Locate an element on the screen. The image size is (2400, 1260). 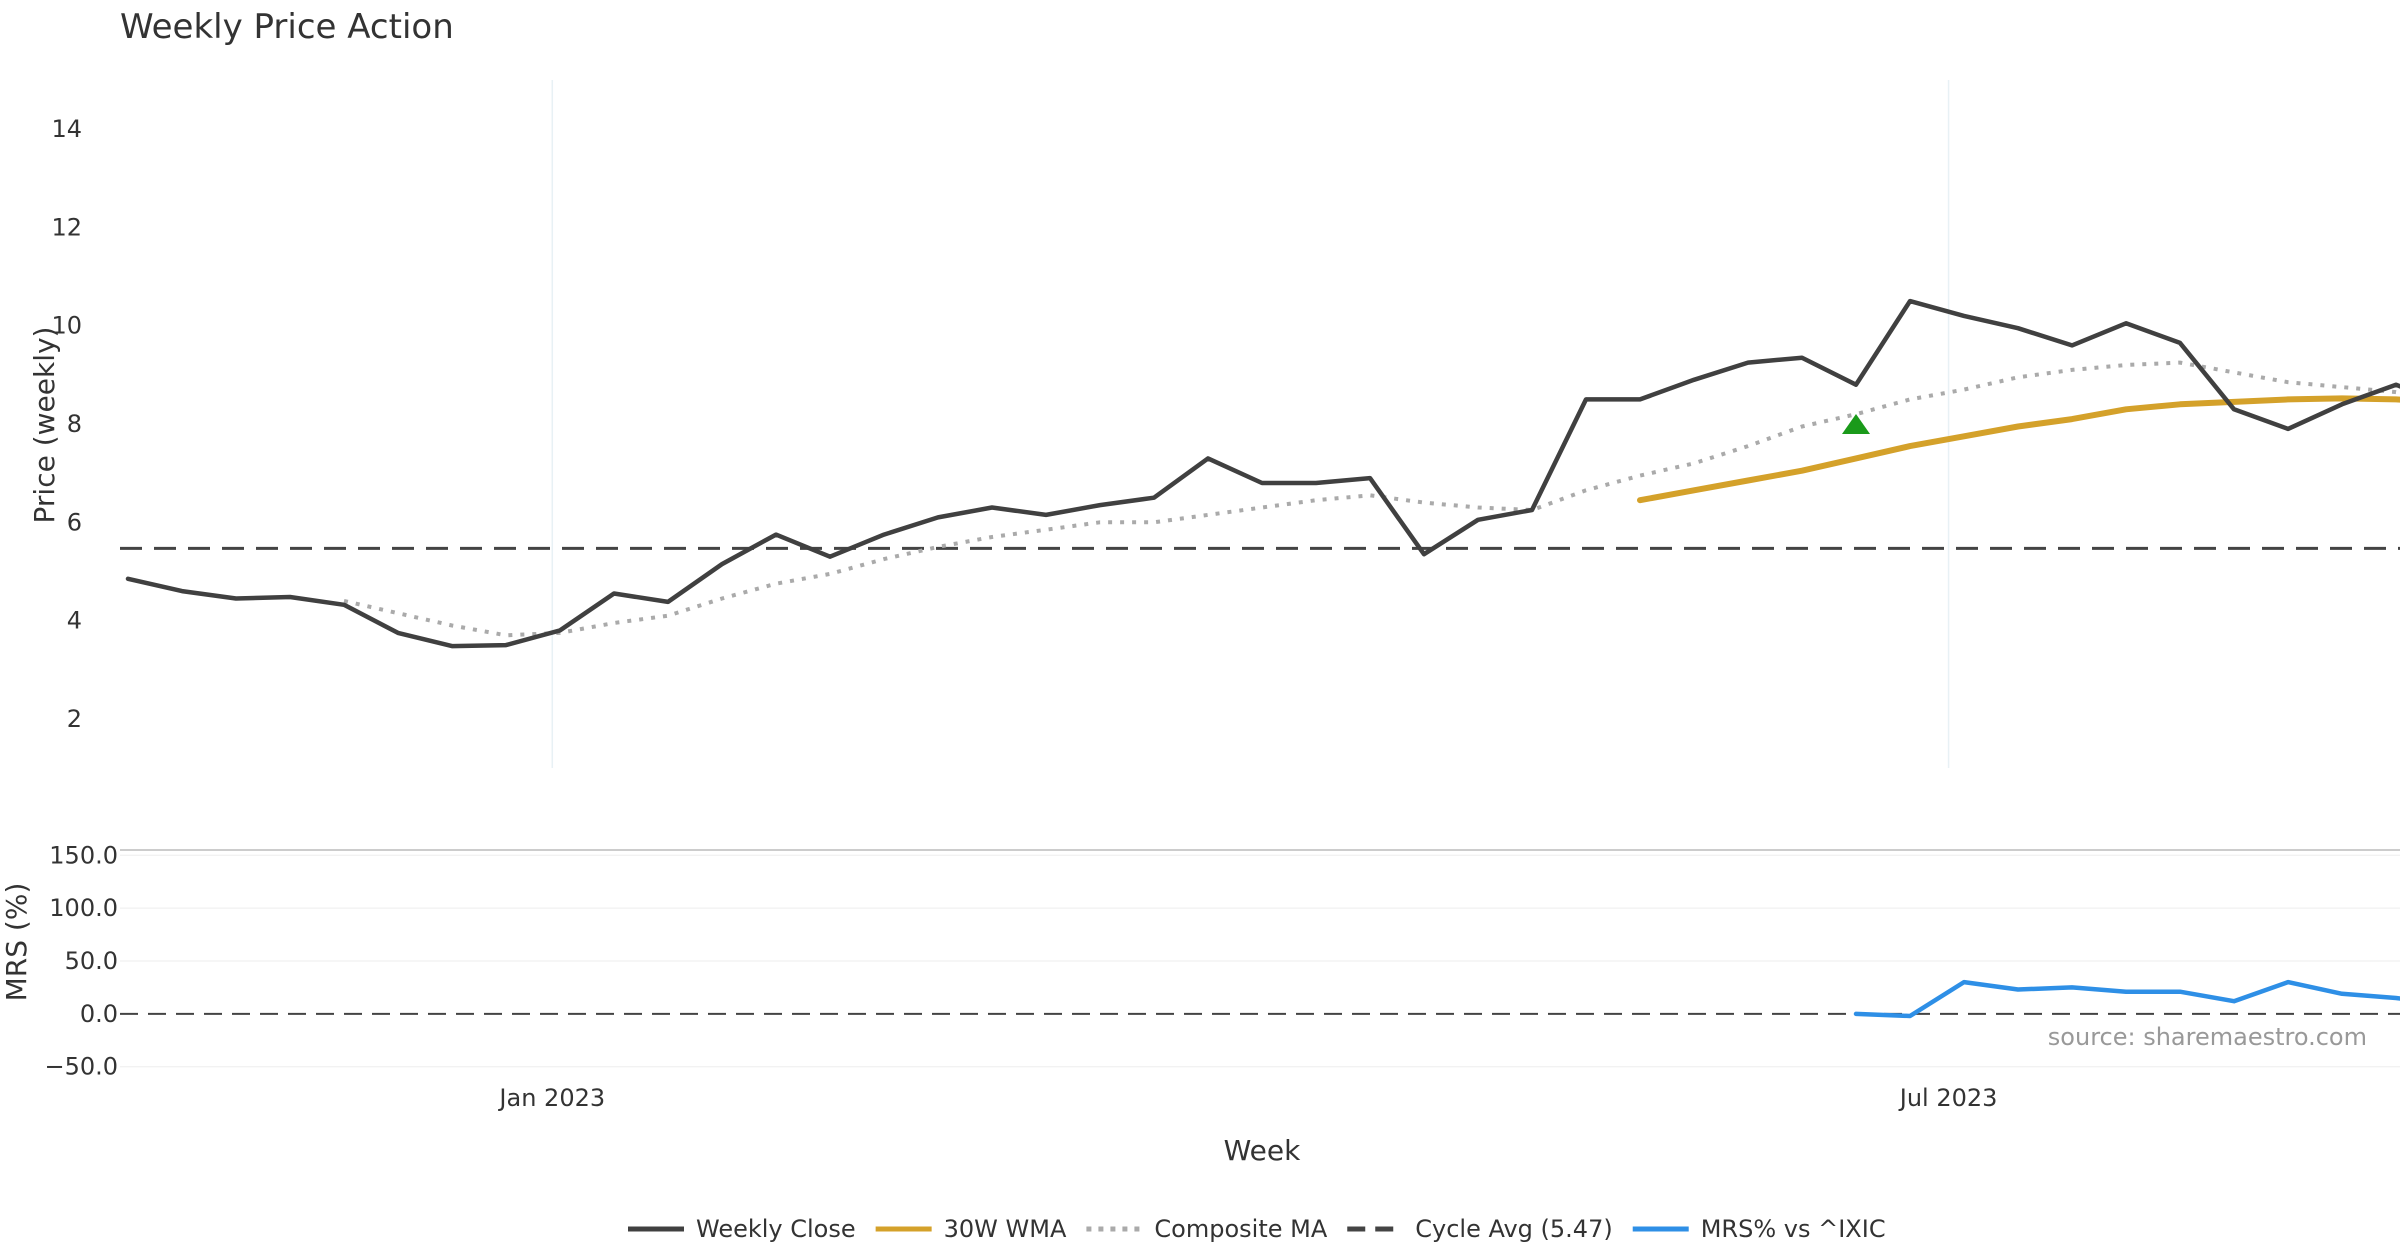
mrs-y-tick-label: 0.0 is located at coordinates (99, 1014).